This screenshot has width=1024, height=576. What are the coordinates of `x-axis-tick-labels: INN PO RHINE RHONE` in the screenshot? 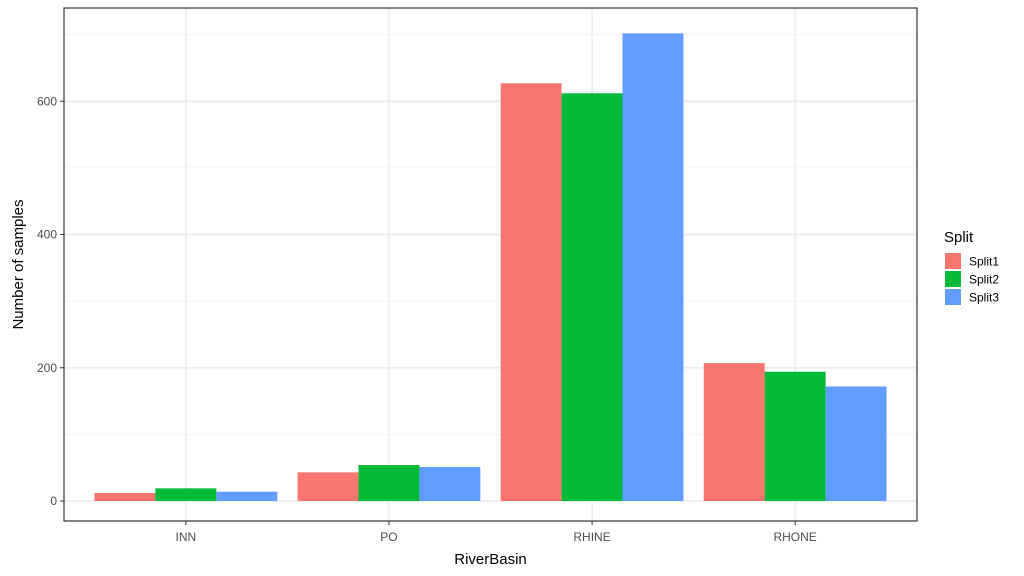 It's located at (496, 537).